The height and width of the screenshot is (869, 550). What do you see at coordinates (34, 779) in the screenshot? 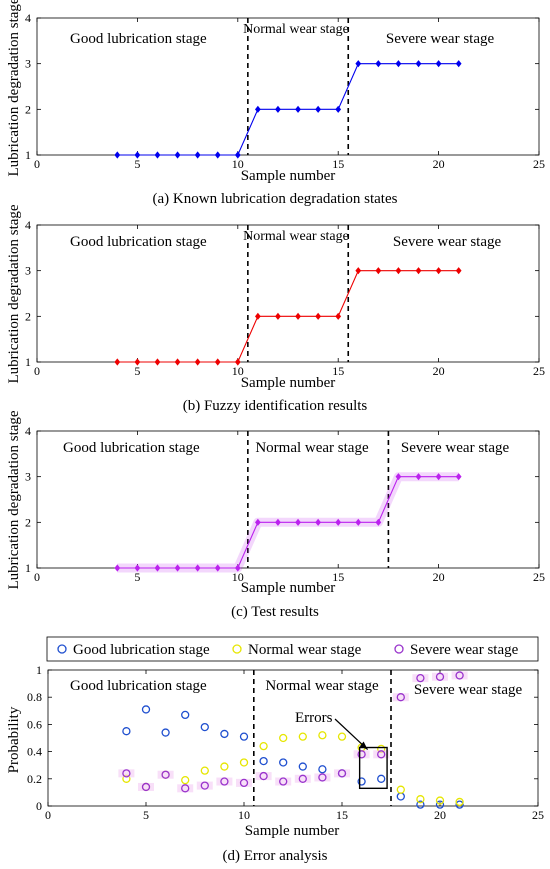
I see `y-tick-label: 0.2` at bounding box center [34, 779].